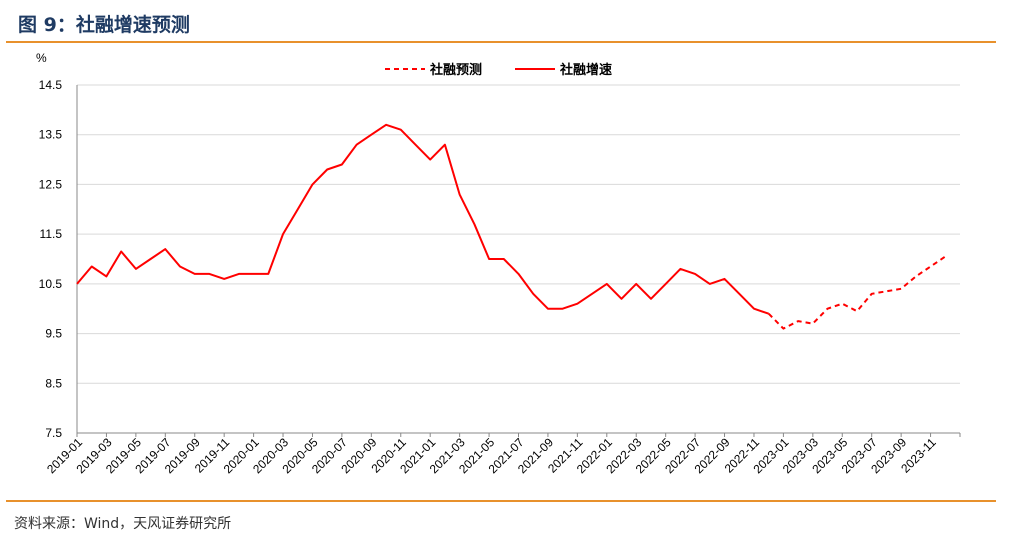 The image size is (1009, 543). Describe the element at coordinates (51, 284) in the screenshot. I see `y-tick-label: 10.5` at that location.